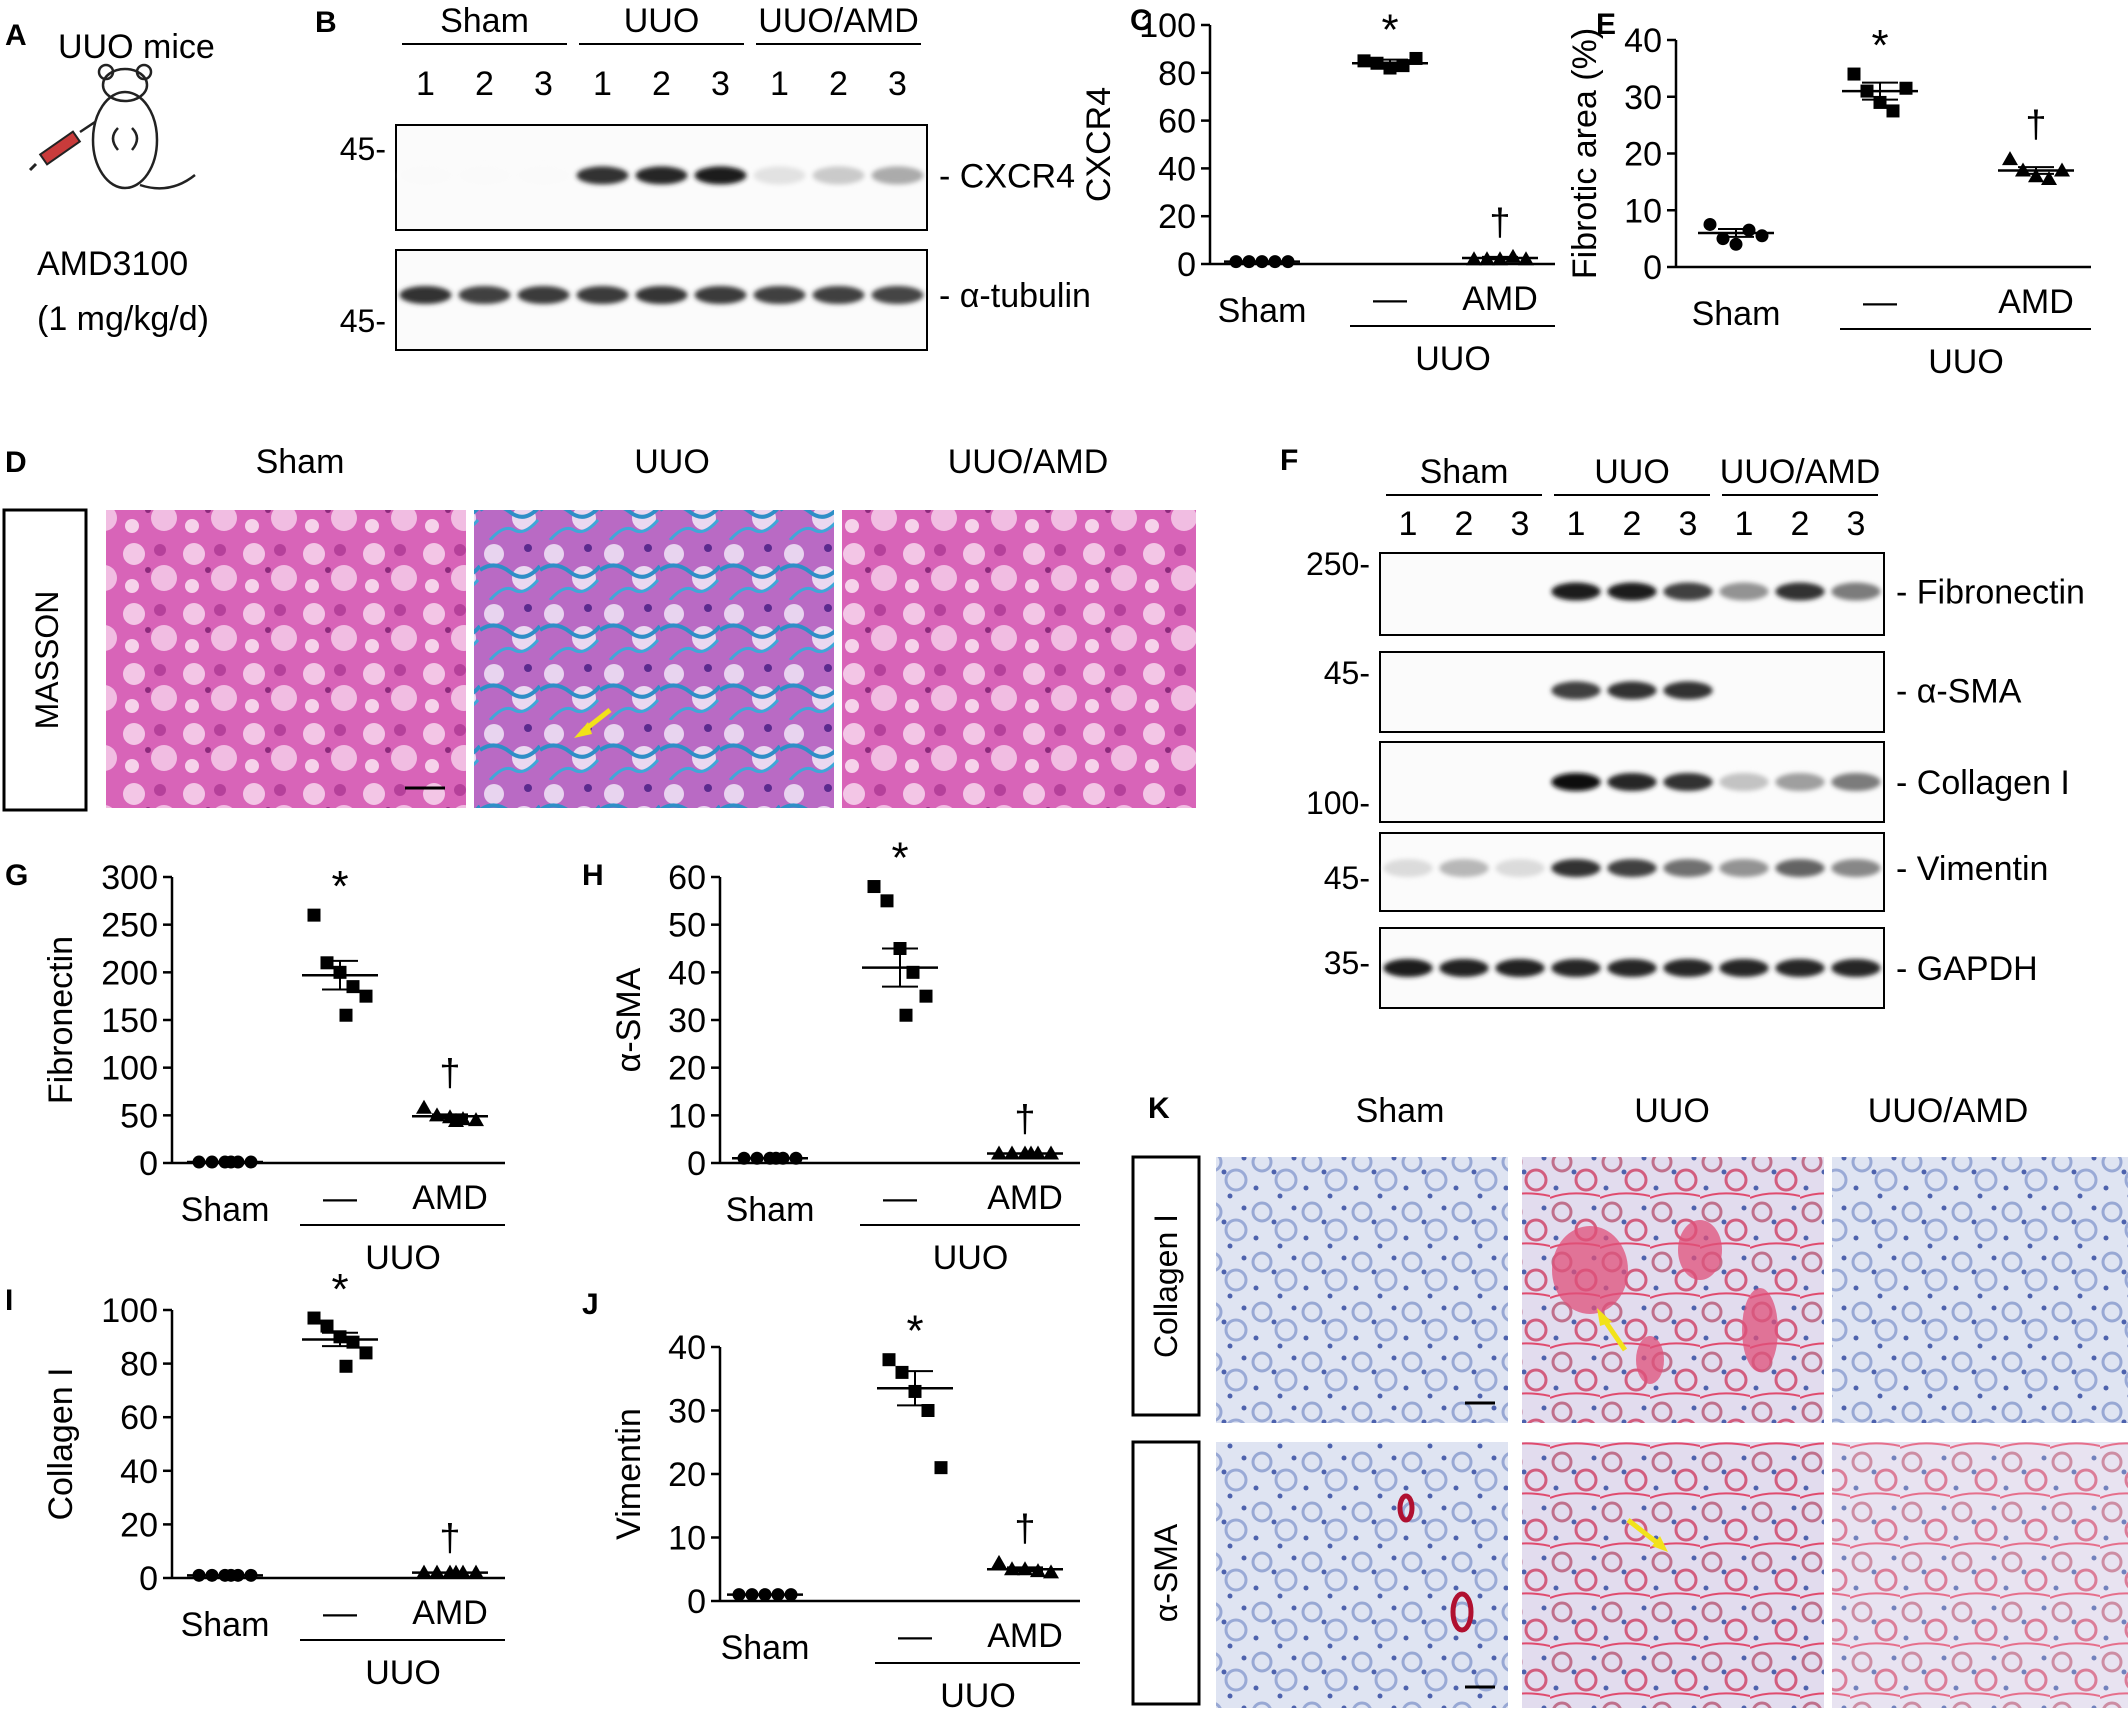  I want to click on band-label: - Collagen I, so click(1983, 783).